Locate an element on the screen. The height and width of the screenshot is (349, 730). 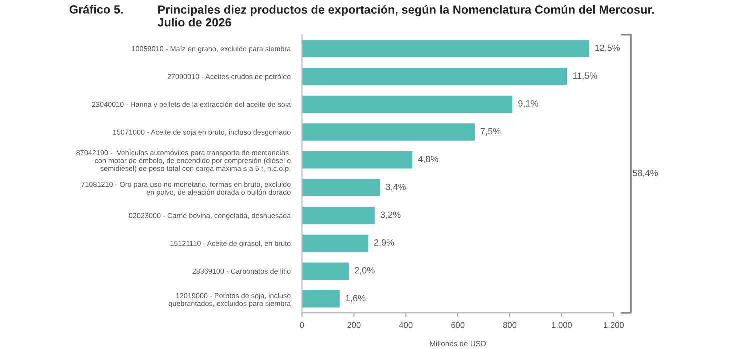
annotation: 4,8% is located at coordinates (428, 160).